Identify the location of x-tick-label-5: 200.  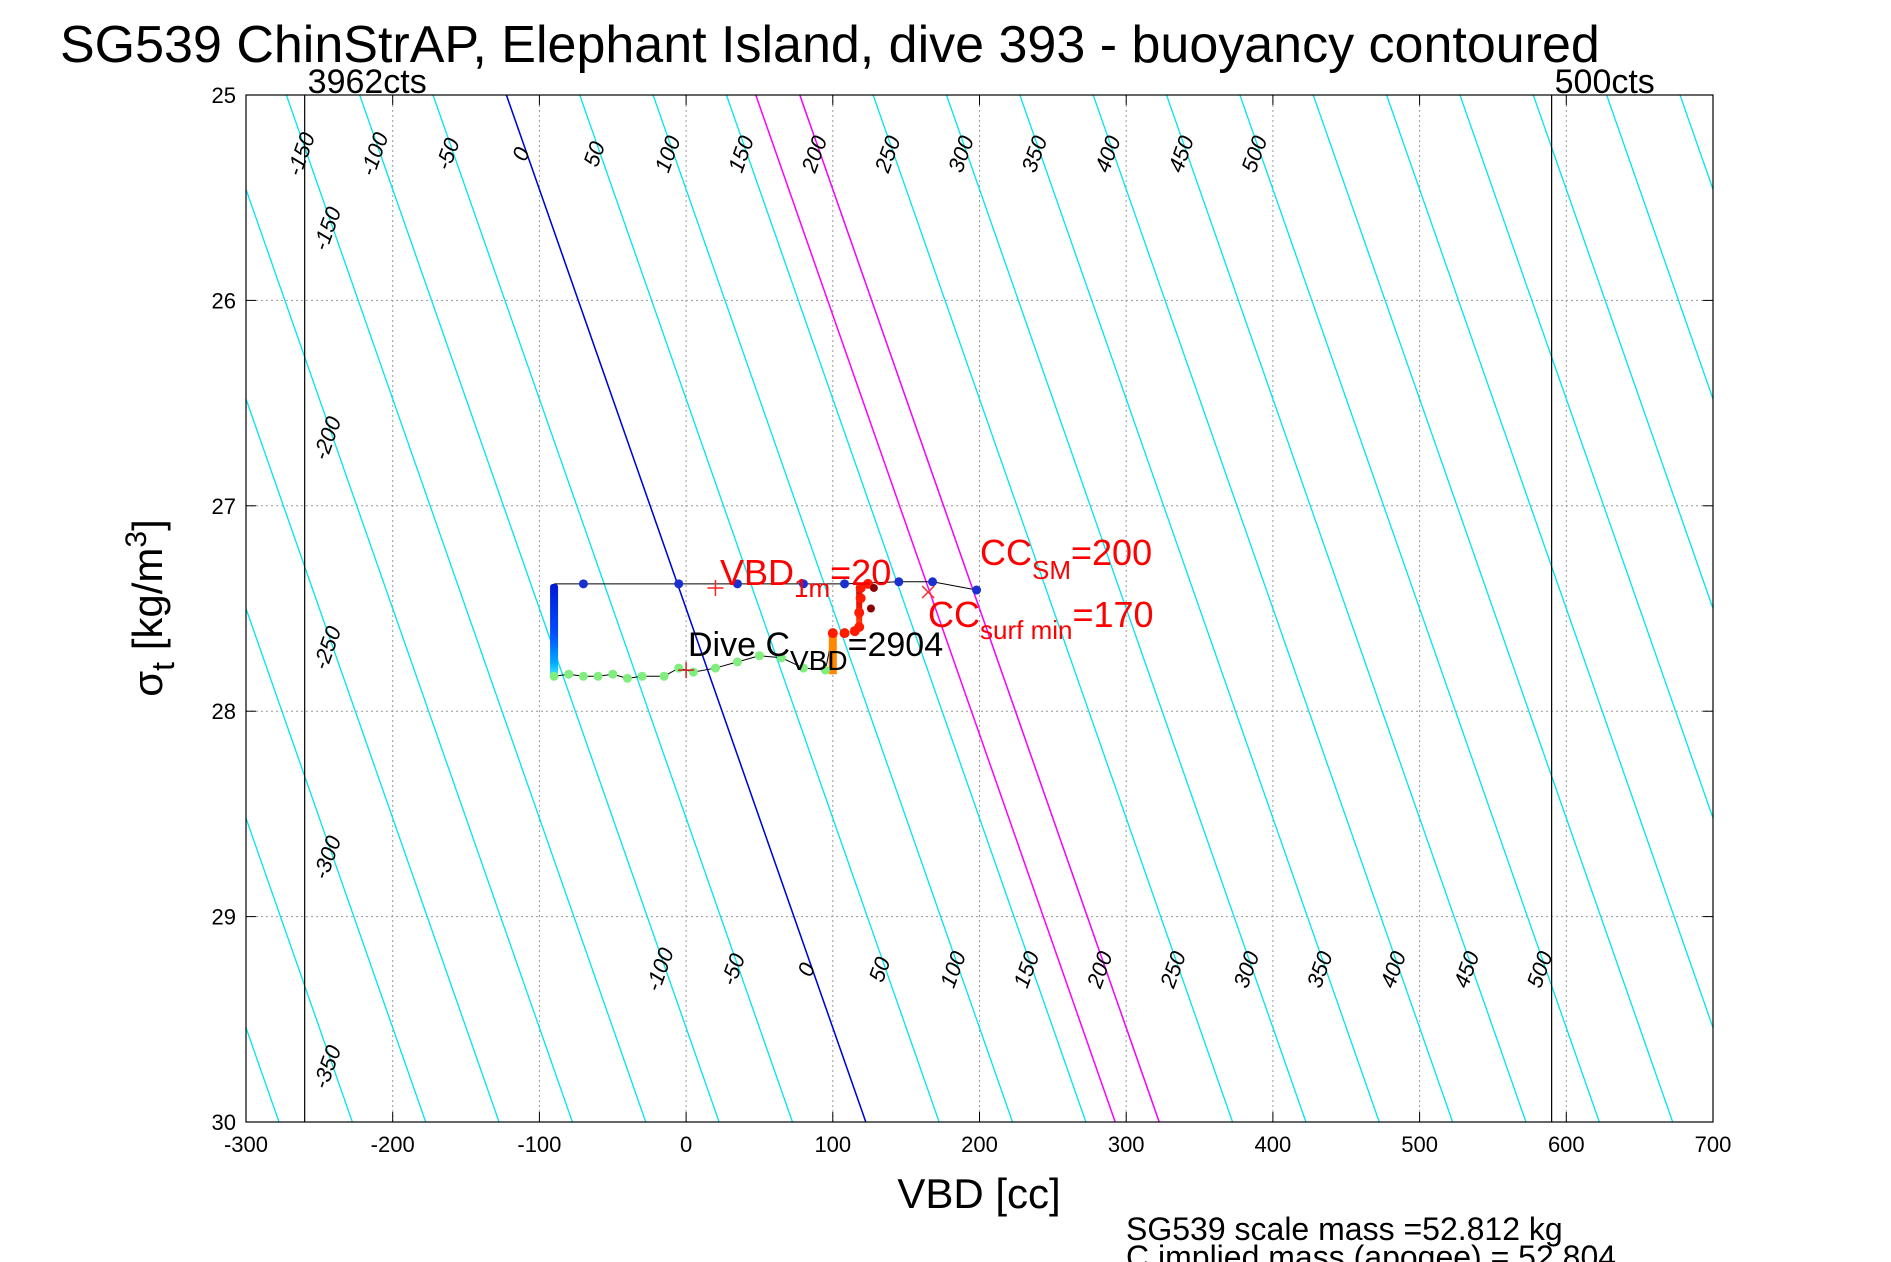
(979, 1144).